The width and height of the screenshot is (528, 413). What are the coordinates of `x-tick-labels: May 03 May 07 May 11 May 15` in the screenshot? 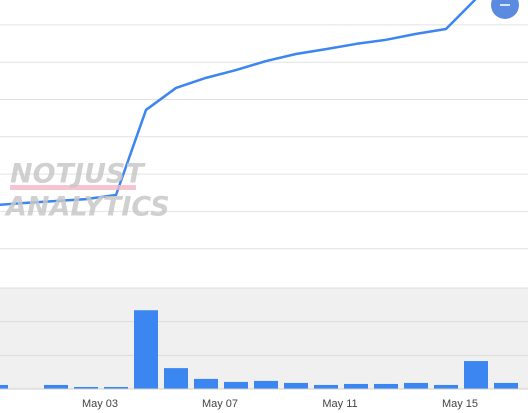 It's located at (280, 404).